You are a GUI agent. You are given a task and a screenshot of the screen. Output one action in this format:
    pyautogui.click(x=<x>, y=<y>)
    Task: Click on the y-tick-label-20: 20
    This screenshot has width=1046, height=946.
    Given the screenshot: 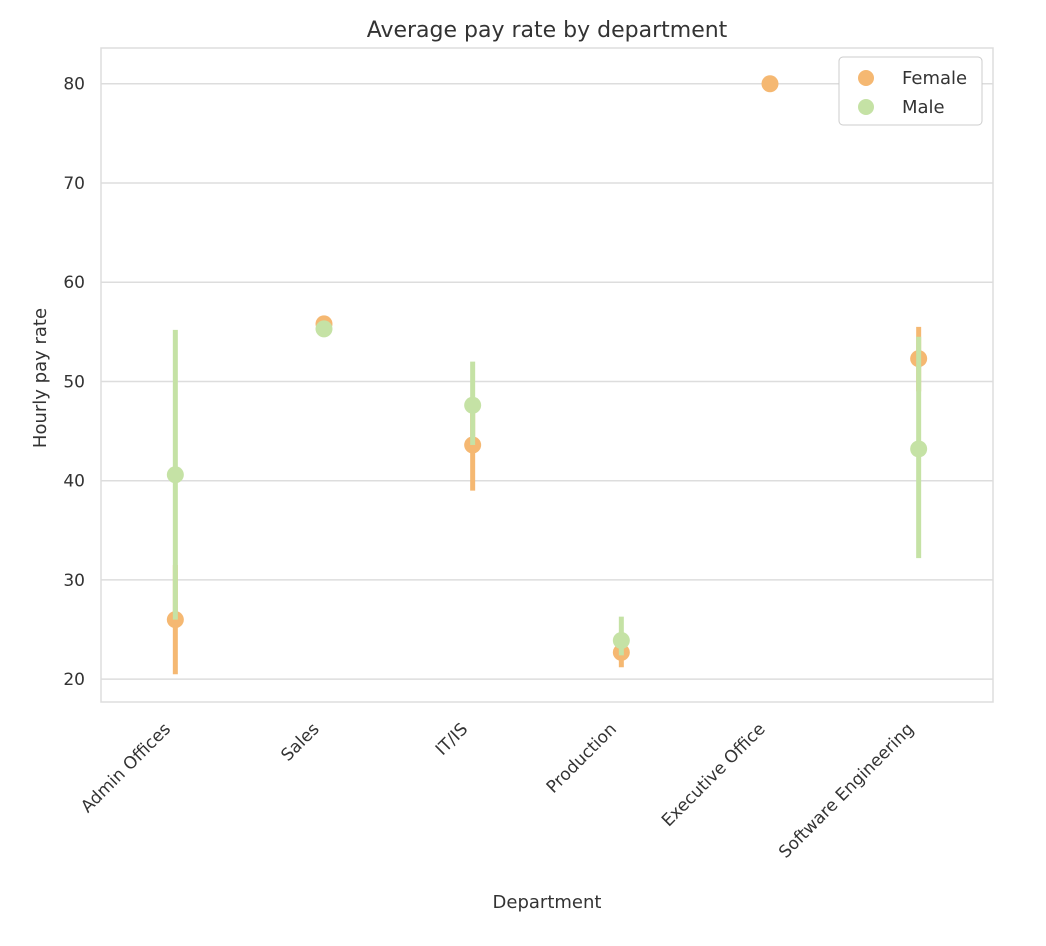 What is the action you would take?
    pyautogui.click(x=74, y=680)
    